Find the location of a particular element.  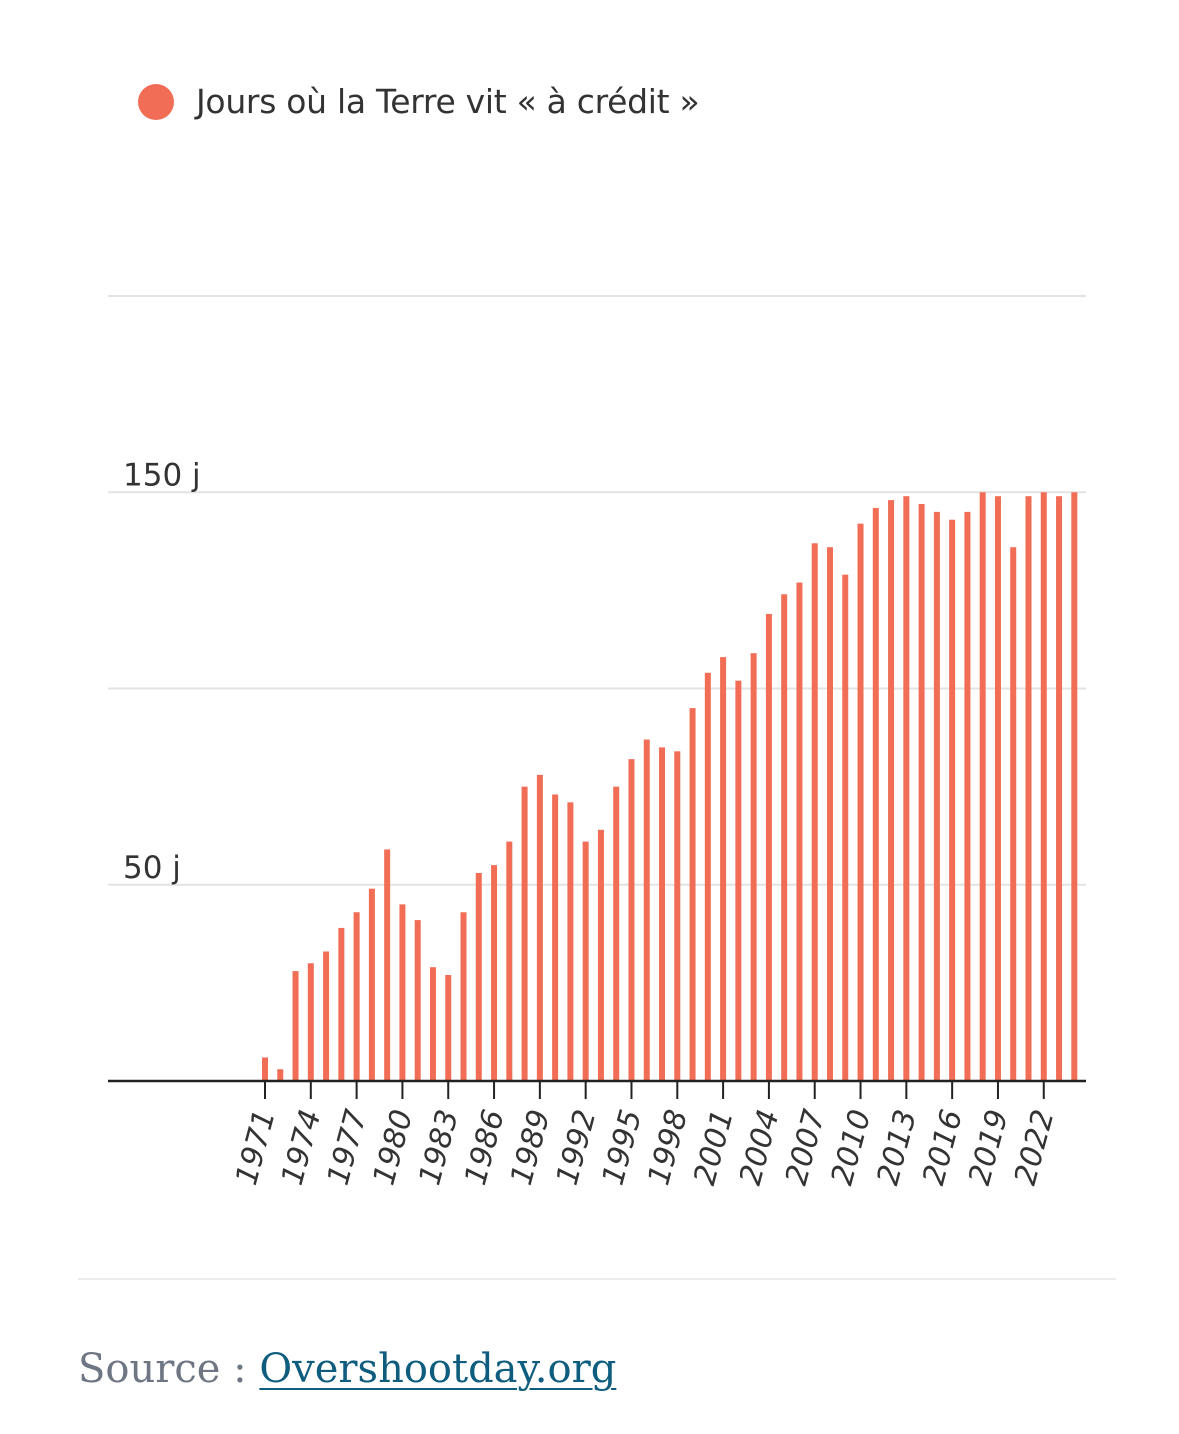

x-tick-label: 1974 is located at coordinates (302, 1147).